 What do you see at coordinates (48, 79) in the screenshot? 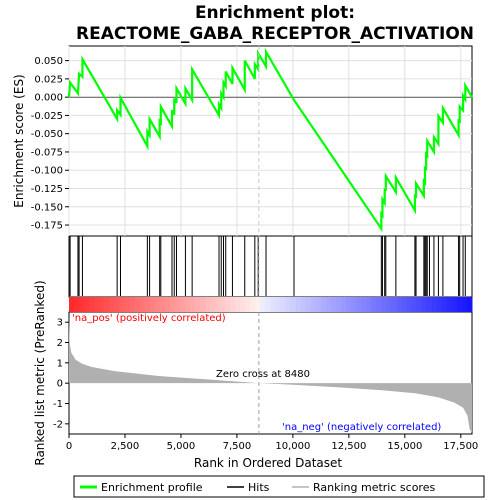
I see `es-tick-label: 0.025` at bounding box center [48, 79].